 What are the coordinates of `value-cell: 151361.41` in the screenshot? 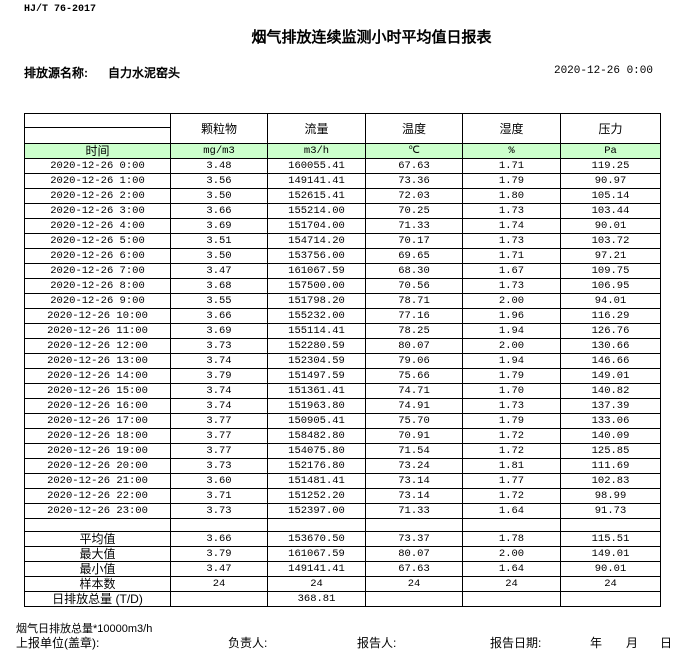 It's located at (316, 391).